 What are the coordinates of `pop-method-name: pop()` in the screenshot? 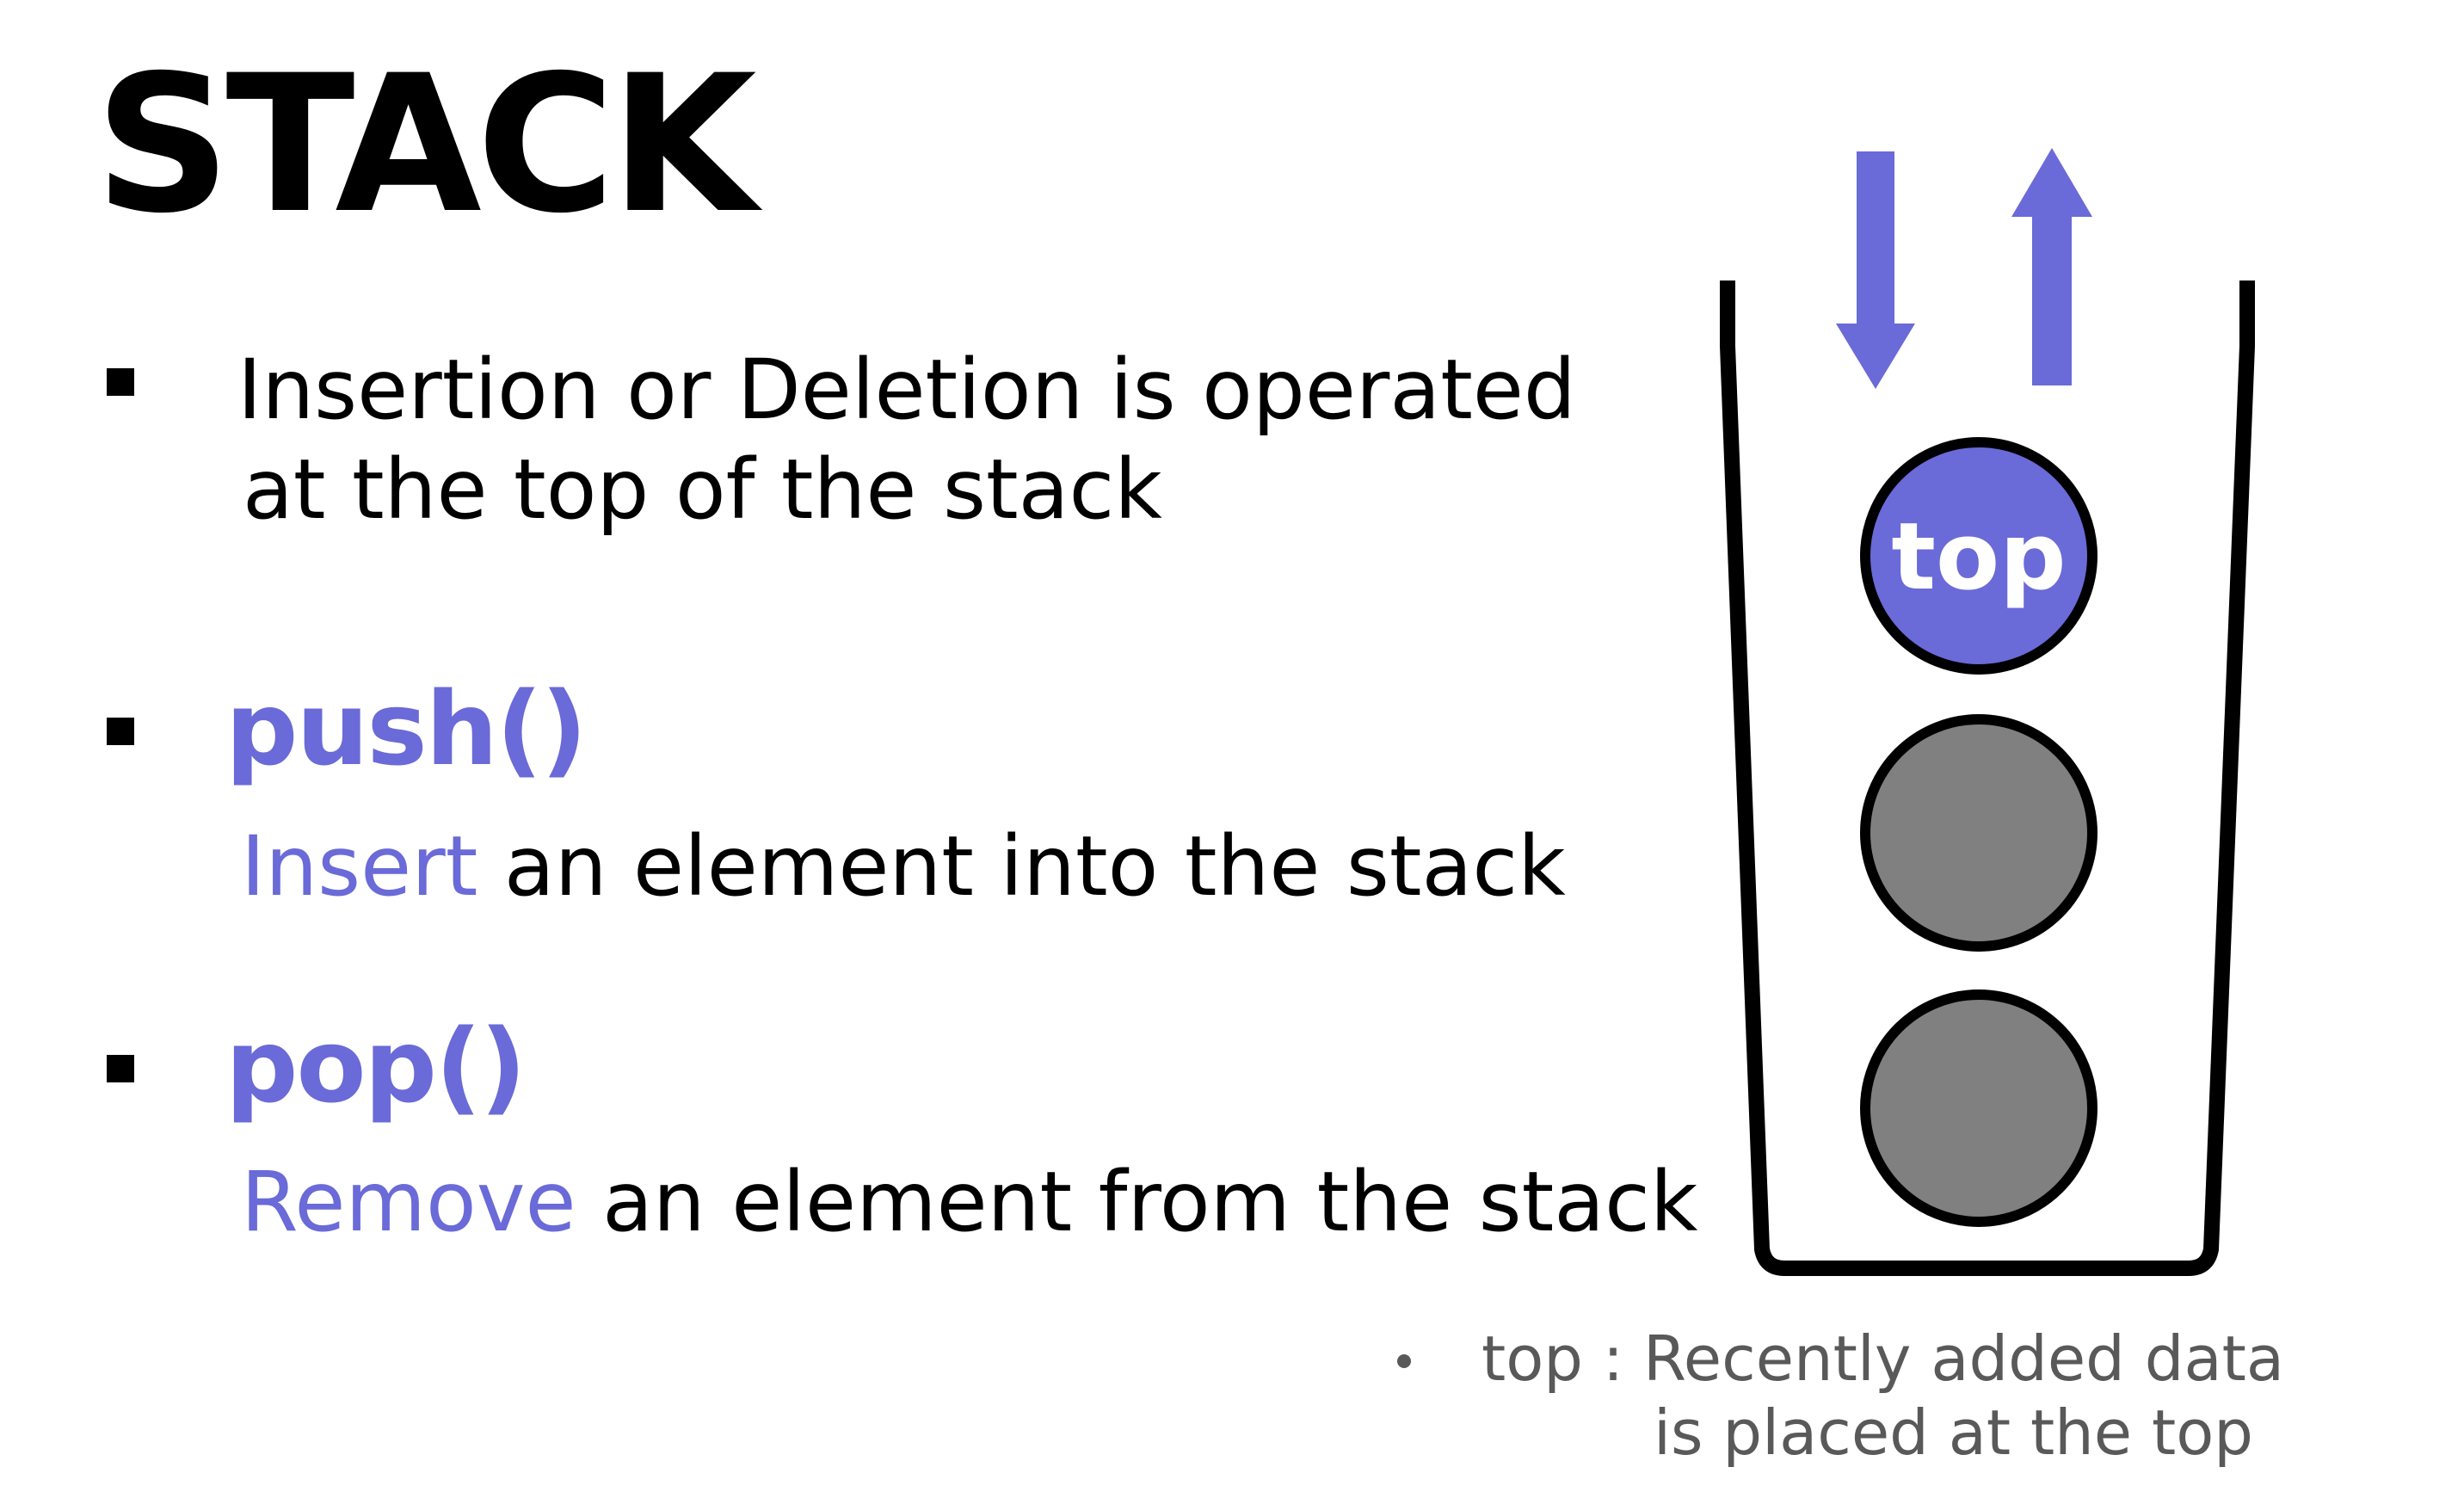 It's located at (376, 1066).